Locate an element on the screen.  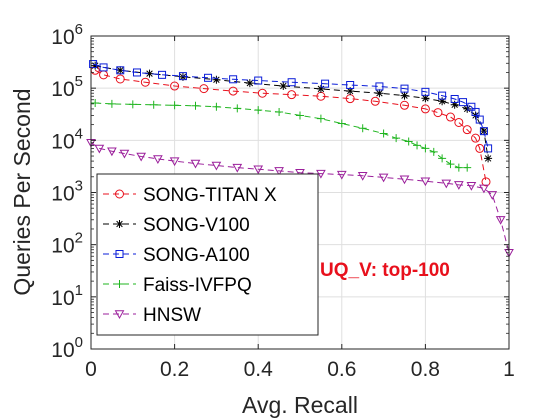
legend-entry-4: HNSW is located at coordinates (152, 315).